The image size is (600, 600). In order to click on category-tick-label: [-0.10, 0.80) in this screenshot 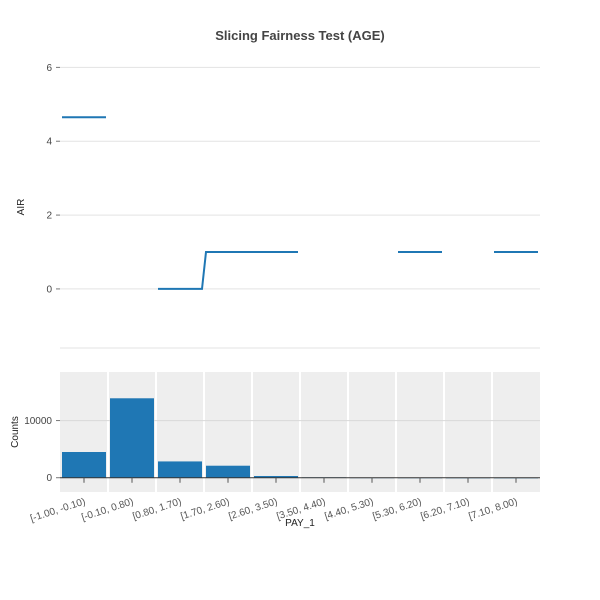, I will do `click(107, 509)`.